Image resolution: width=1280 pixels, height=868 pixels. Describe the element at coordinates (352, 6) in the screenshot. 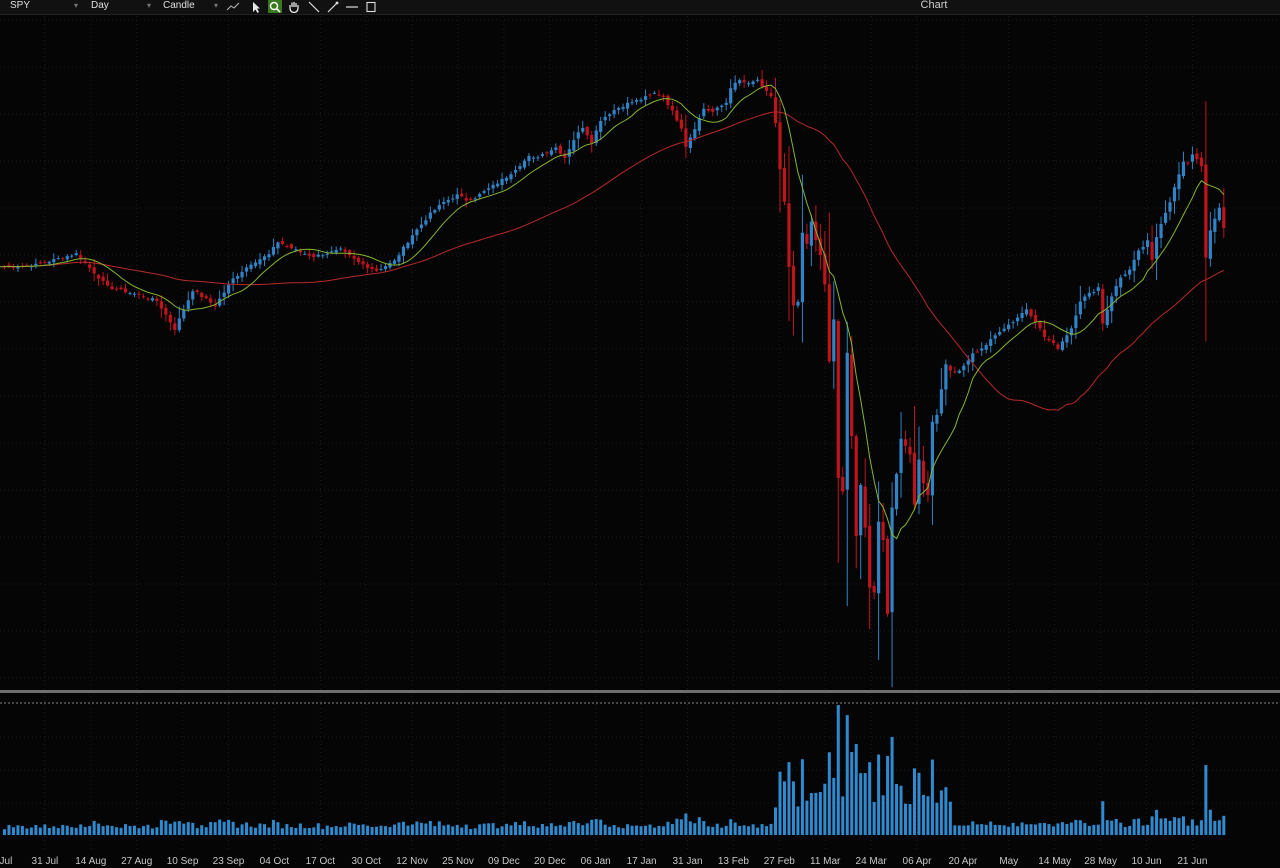

I see `horizontal-line-tool-button` at that location.